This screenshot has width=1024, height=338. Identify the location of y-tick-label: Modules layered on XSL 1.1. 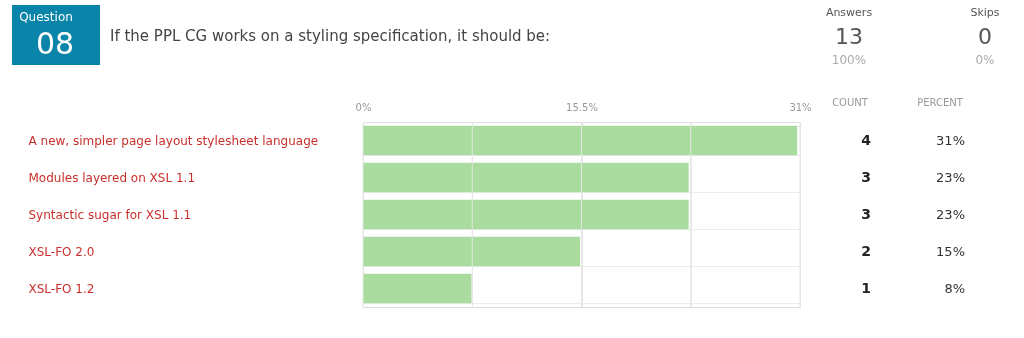
(112, 178).